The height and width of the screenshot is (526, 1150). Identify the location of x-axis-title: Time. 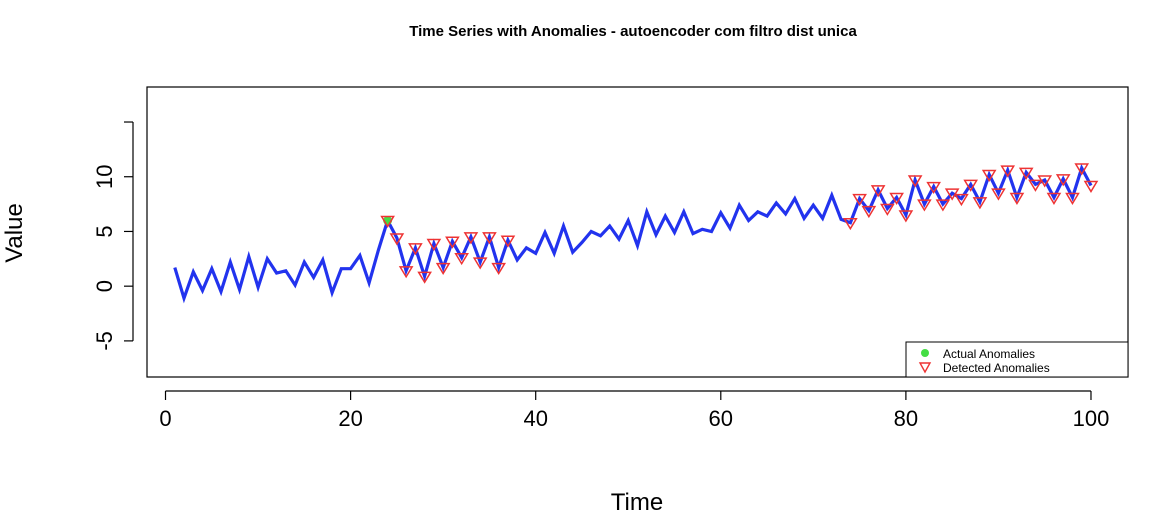
(637, 502).